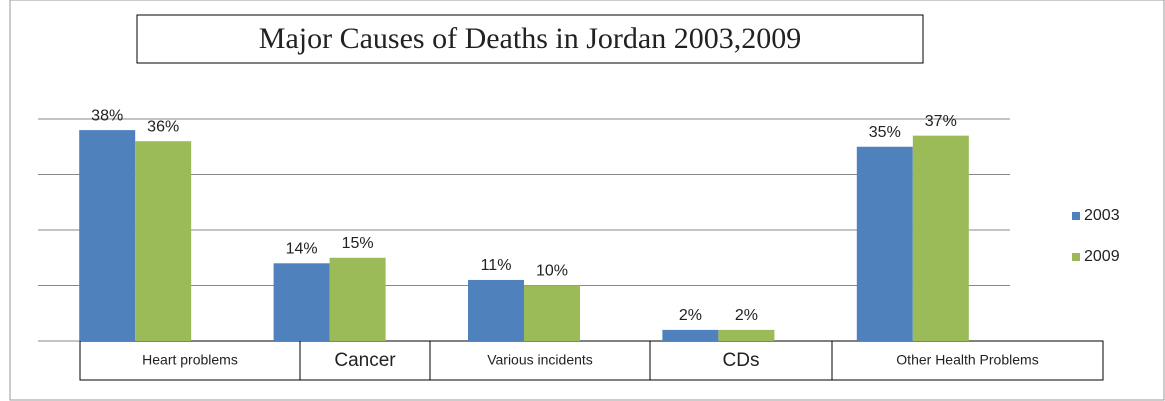  I want to click on data-label: 35%, so click(885, 132).